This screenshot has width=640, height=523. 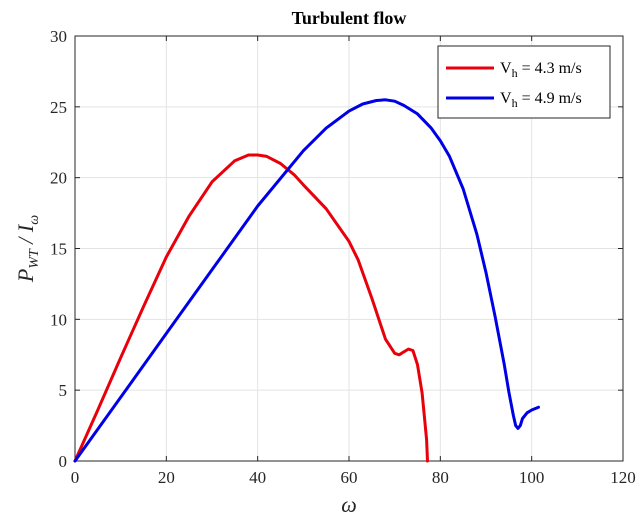 I want to click on legend-entry-2-rest: = 4.9 m/s, so click(x=550, y=98).